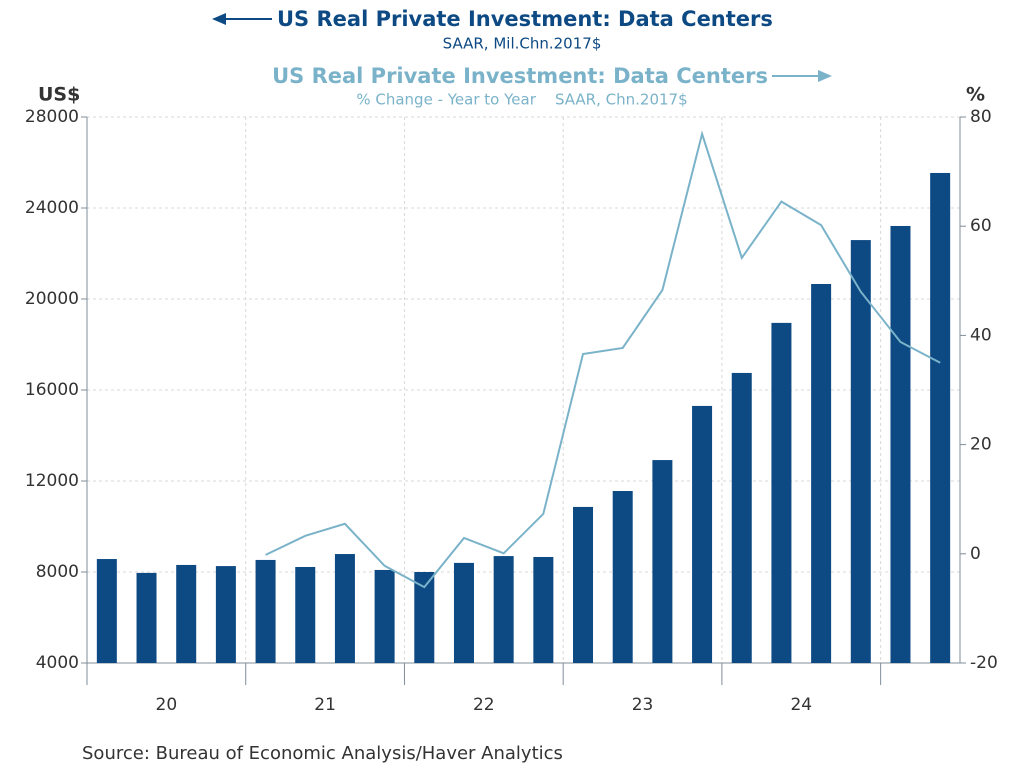 This screenshot has width=1024, height=776. Describe the element at coordinates (52, 299) in the screenshot. I see `y-tick-label: 20000` at that location.